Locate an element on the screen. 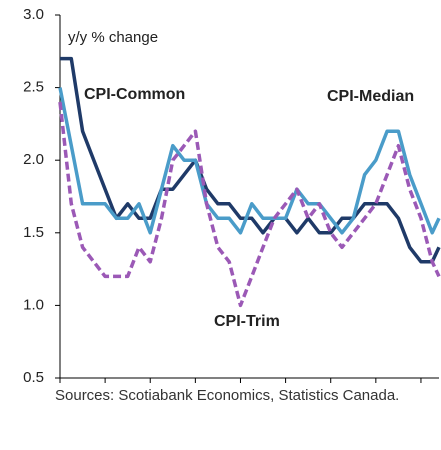  y-tick-label: 2.5 is located at coordinates (33, 87).